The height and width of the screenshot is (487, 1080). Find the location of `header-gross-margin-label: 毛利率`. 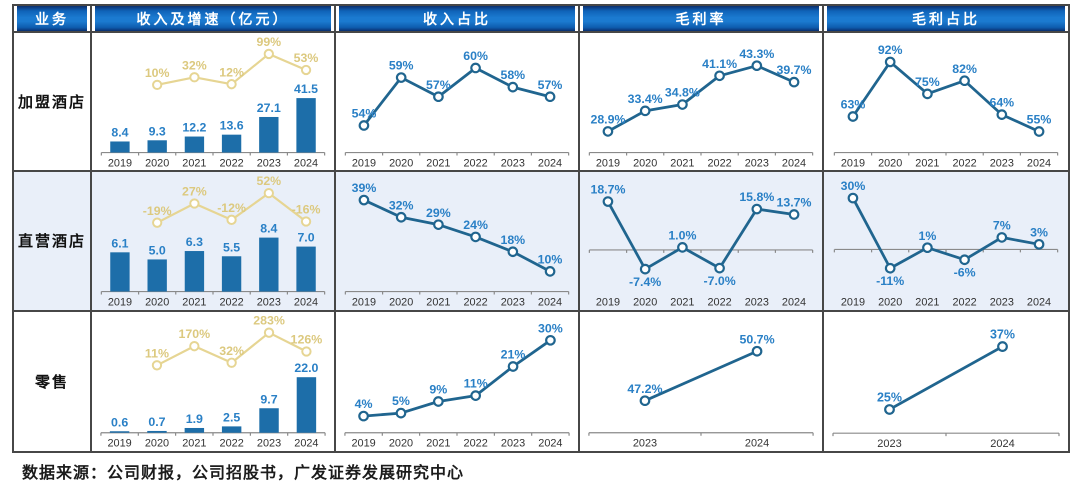

header-gross-margin-label: 毛利率 is located at coordinates (701, 18).